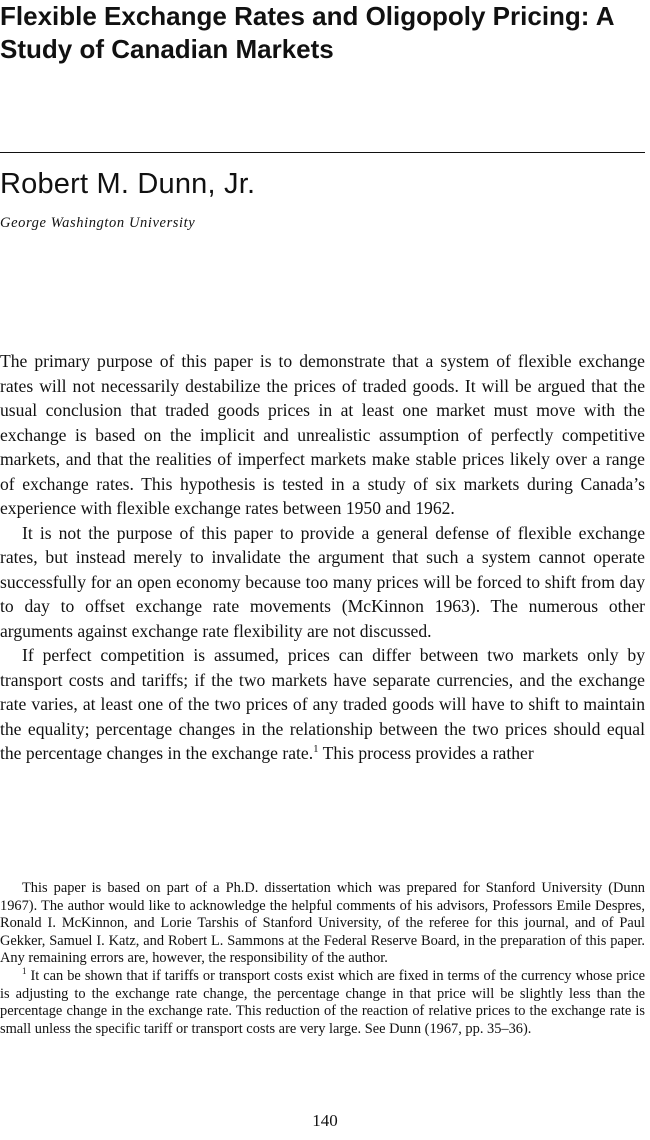 Image resolution: width=650 pixels, height=1140 pixels. Describe the element at coordinates (24, 971) in the screenshot. I see `footnote-marker: 1` at that location.